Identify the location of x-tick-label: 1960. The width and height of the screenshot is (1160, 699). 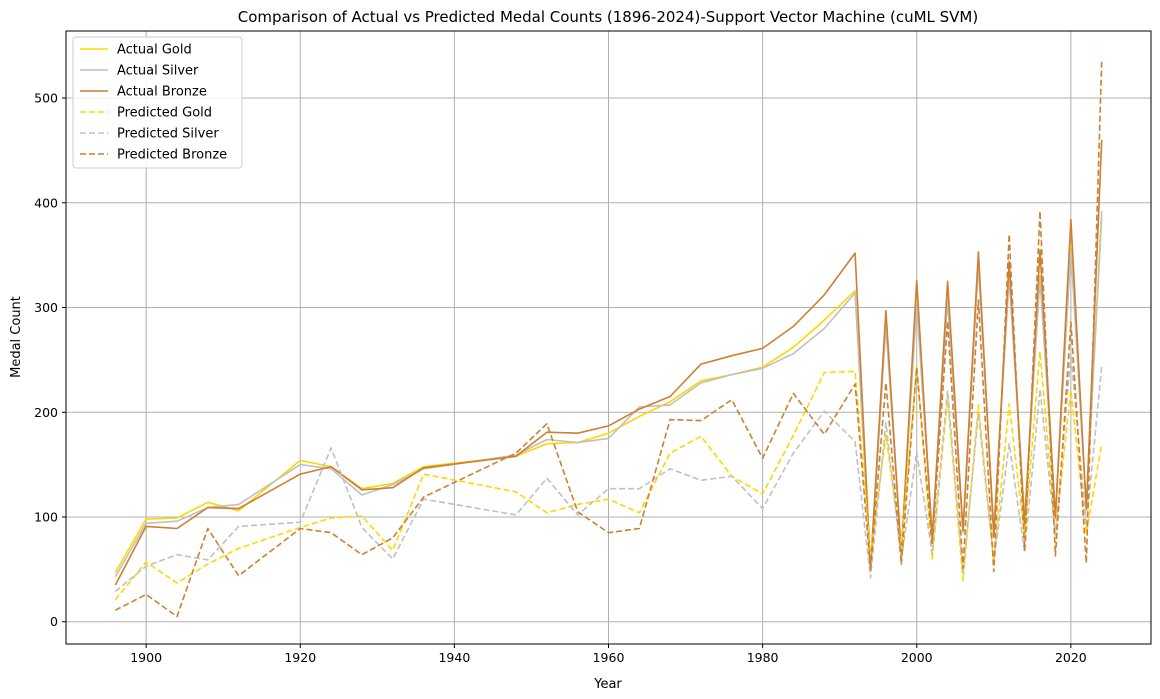
(609, 657).